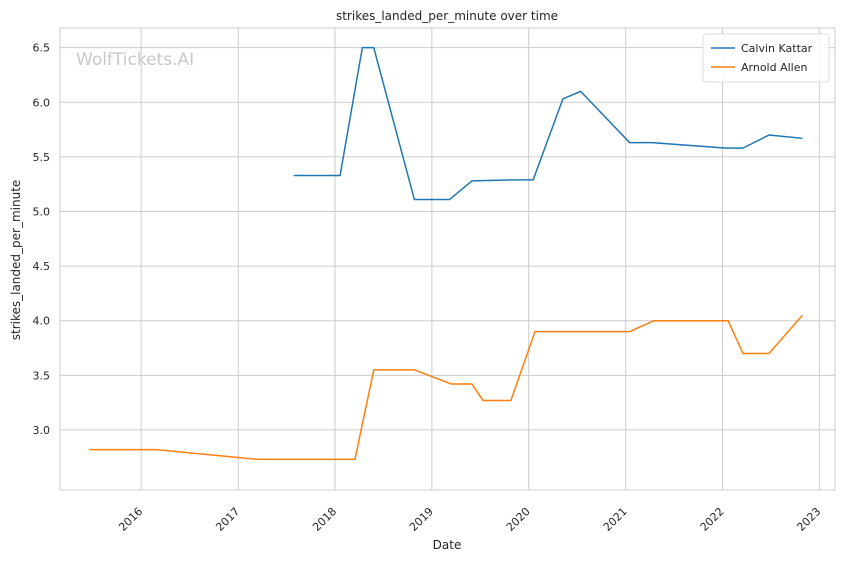 Image resolution: width=844 pixels, height=561 pixels. Describe the element at coordinates (42, 157) in the screenshot. I see `y-tick-label: 5.5` at that location.